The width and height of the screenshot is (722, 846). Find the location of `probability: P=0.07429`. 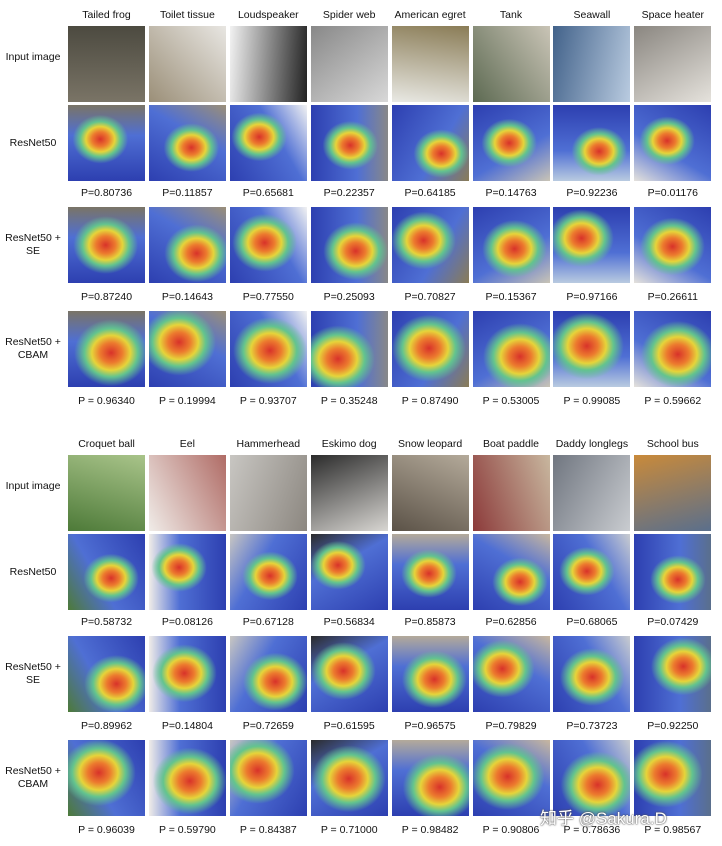

probability: P=0.07429 is located at coordinates (673, 622).